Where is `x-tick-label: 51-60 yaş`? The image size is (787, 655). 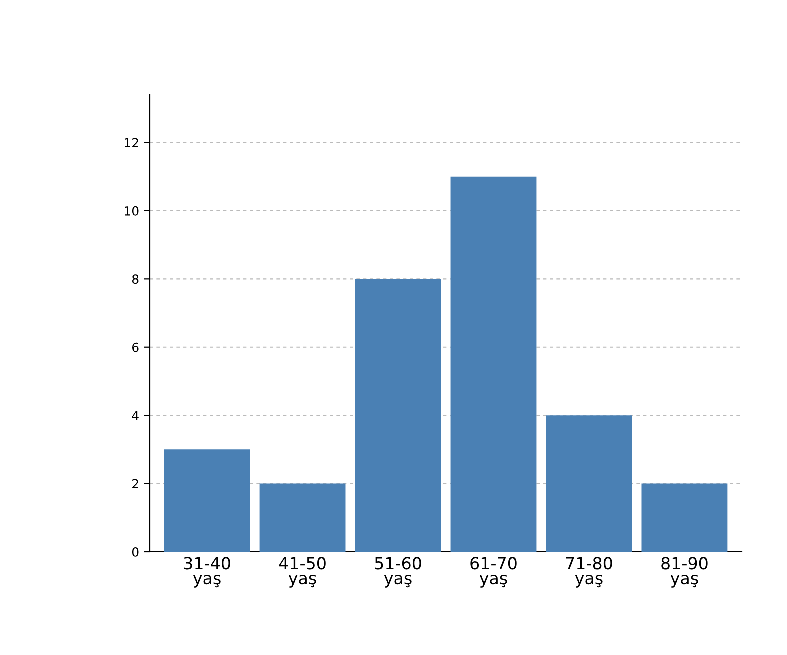
x-tick-label: 51-60 yaş is located at coordinates (398, 572).